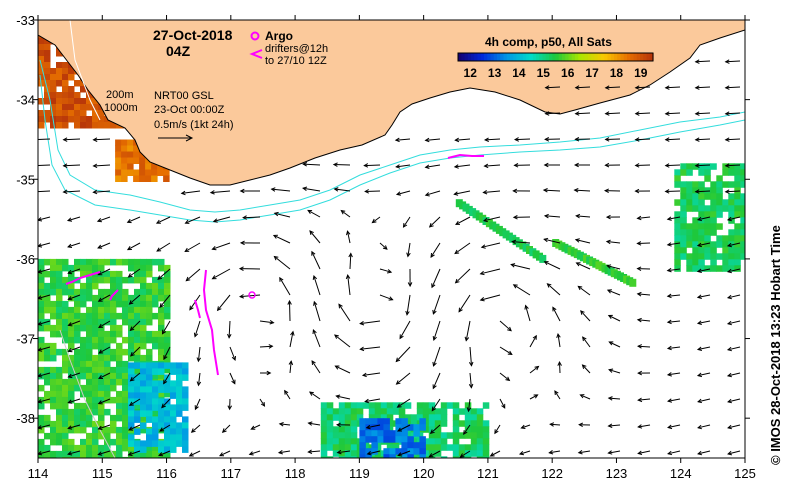 The image size is (790, 492). Describe the element at coordinates (745, 473) in the screenshot. I see `x-tick-label: 125` at that location.